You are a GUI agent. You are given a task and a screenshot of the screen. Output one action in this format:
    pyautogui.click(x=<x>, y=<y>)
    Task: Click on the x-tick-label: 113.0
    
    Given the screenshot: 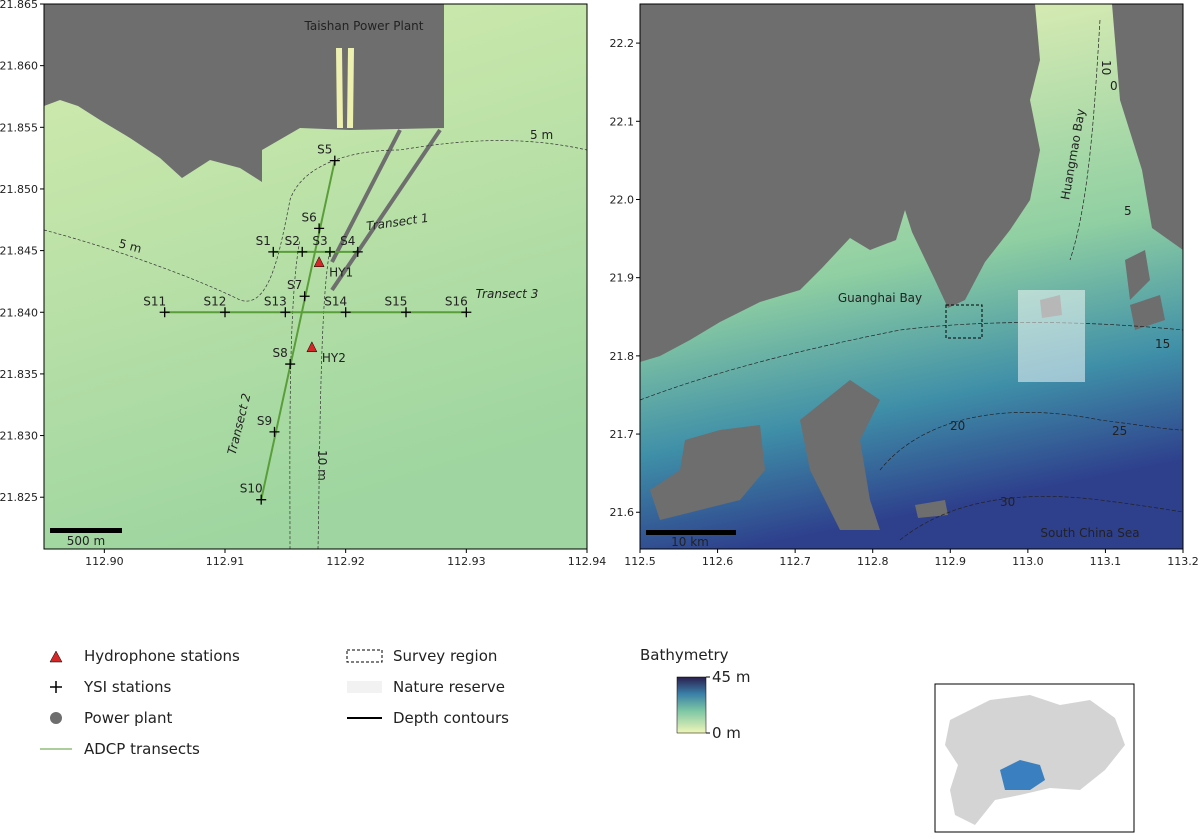 What is the action you would take?
    pyautogui.click(x=1028, y=561)
    